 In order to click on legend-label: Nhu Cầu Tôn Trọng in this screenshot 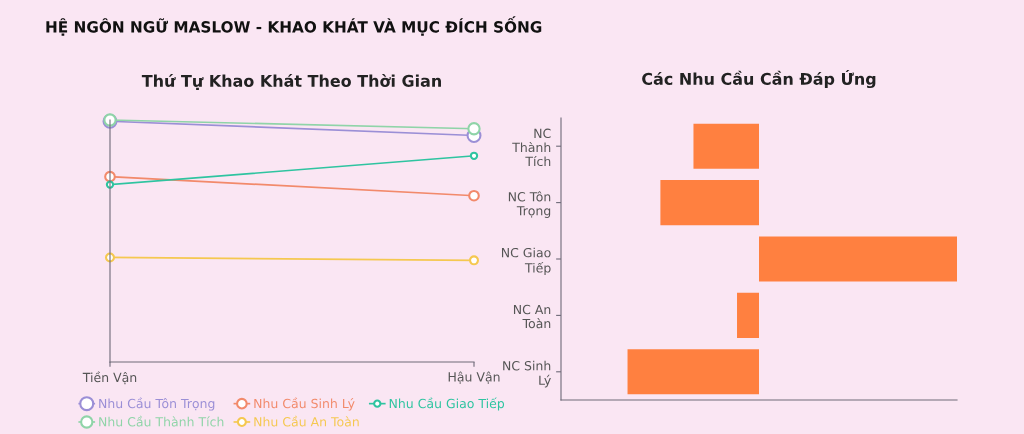, I will do `click(157, 404)`.